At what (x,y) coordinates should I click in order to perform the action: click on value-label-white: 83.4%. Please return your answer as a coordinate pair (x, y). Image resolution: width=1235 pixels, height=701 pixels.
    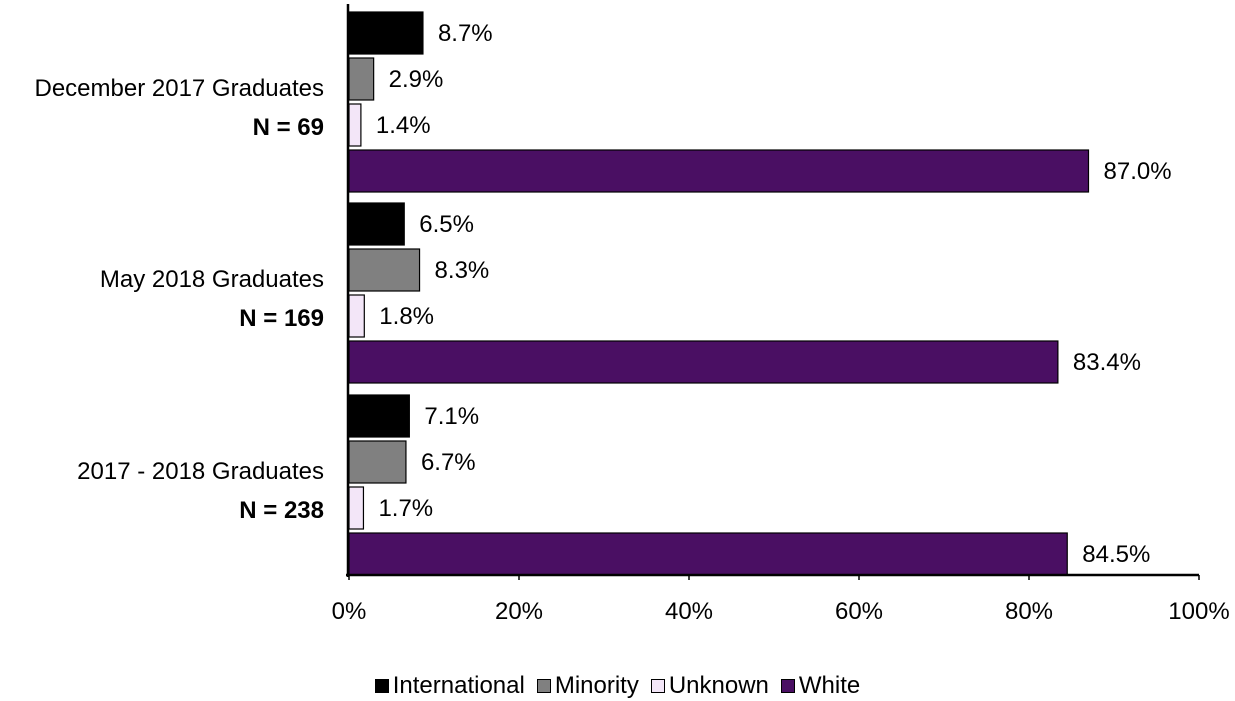
    Looking at the image, I should click on (1107, 362).